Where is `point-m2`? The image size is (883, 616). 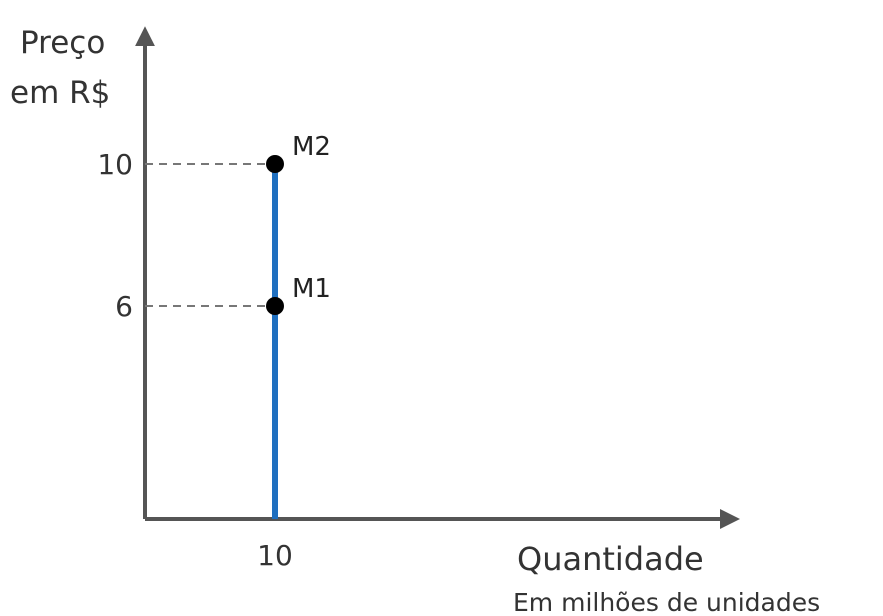
point-m2 is located at coordinates (275, 164).